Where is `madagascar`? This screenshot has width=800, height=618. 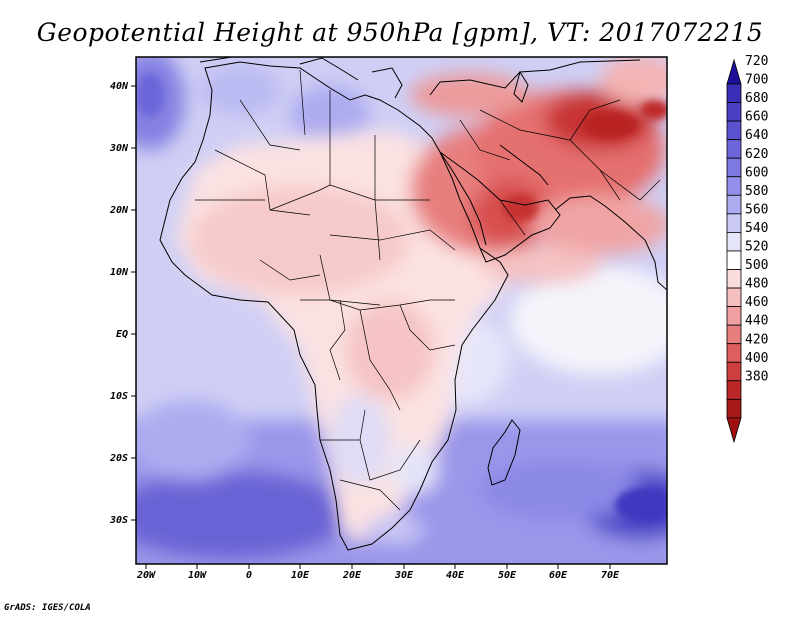
madagascar is located at coordinates (504, 452).